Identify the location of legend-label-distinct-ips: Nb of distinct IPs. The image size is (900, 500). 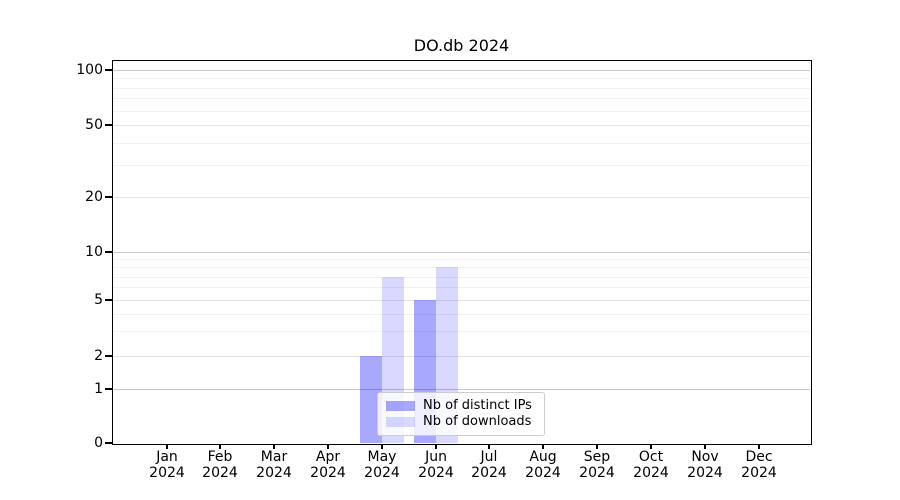
(477, 405).